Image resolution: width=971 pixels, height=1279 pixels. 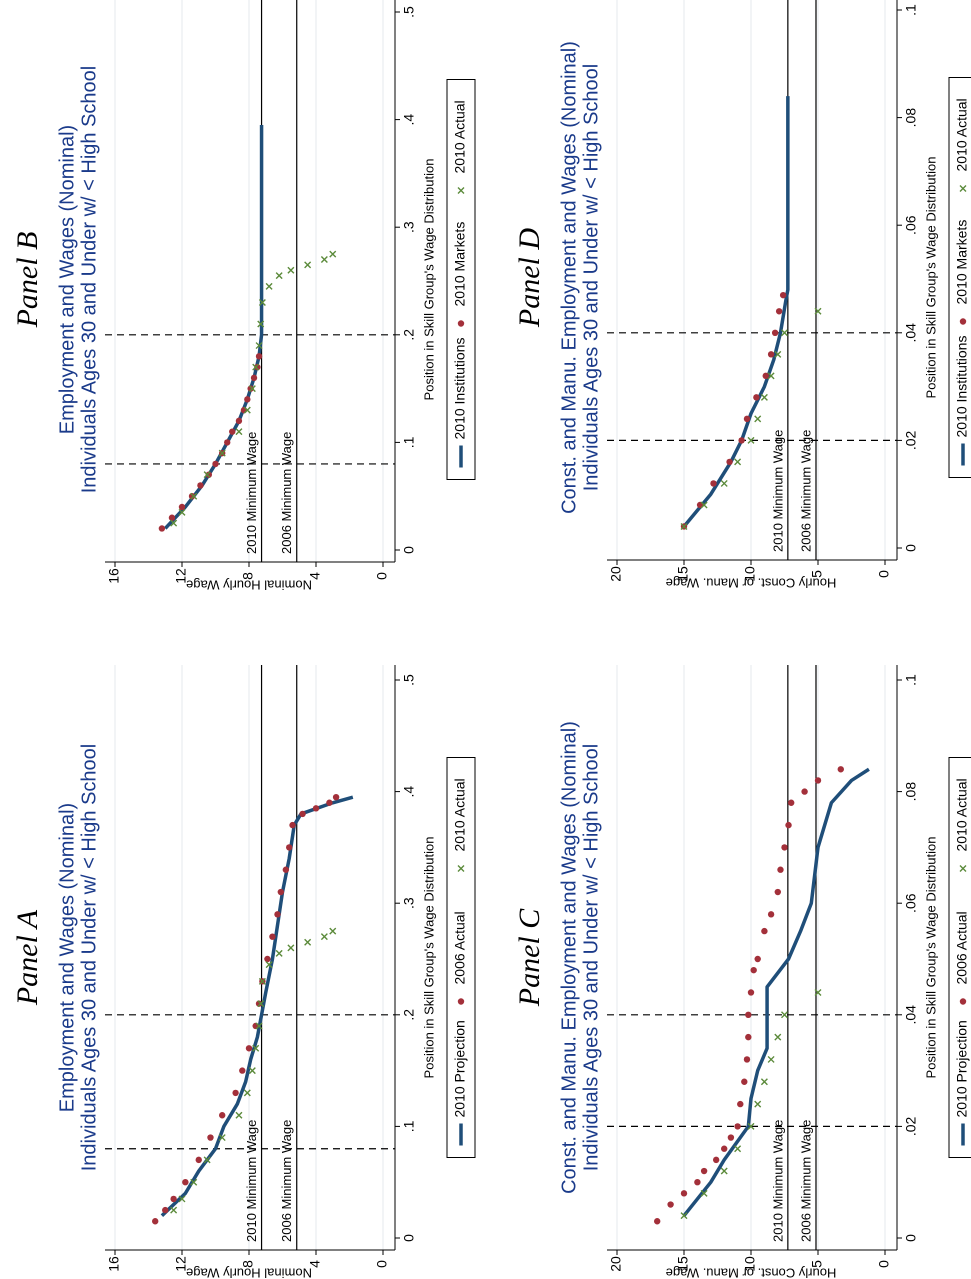 What do you see at coordinates (409, 120) in the screenshot?
I see `x-tick-label: .4` at bounding box center [409, 120].